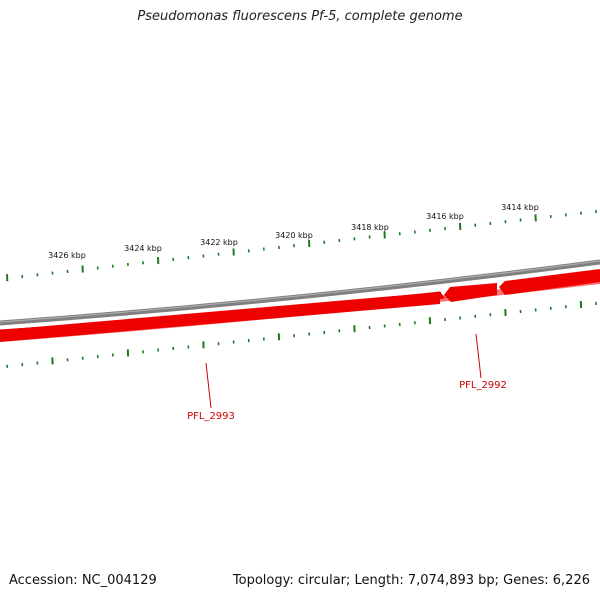 The image size is (600, 600). What do you see at coordinates (219, 242) in the screenshot?
I see `tick-label: 3422 kbp` at bounding box center [219, 242].